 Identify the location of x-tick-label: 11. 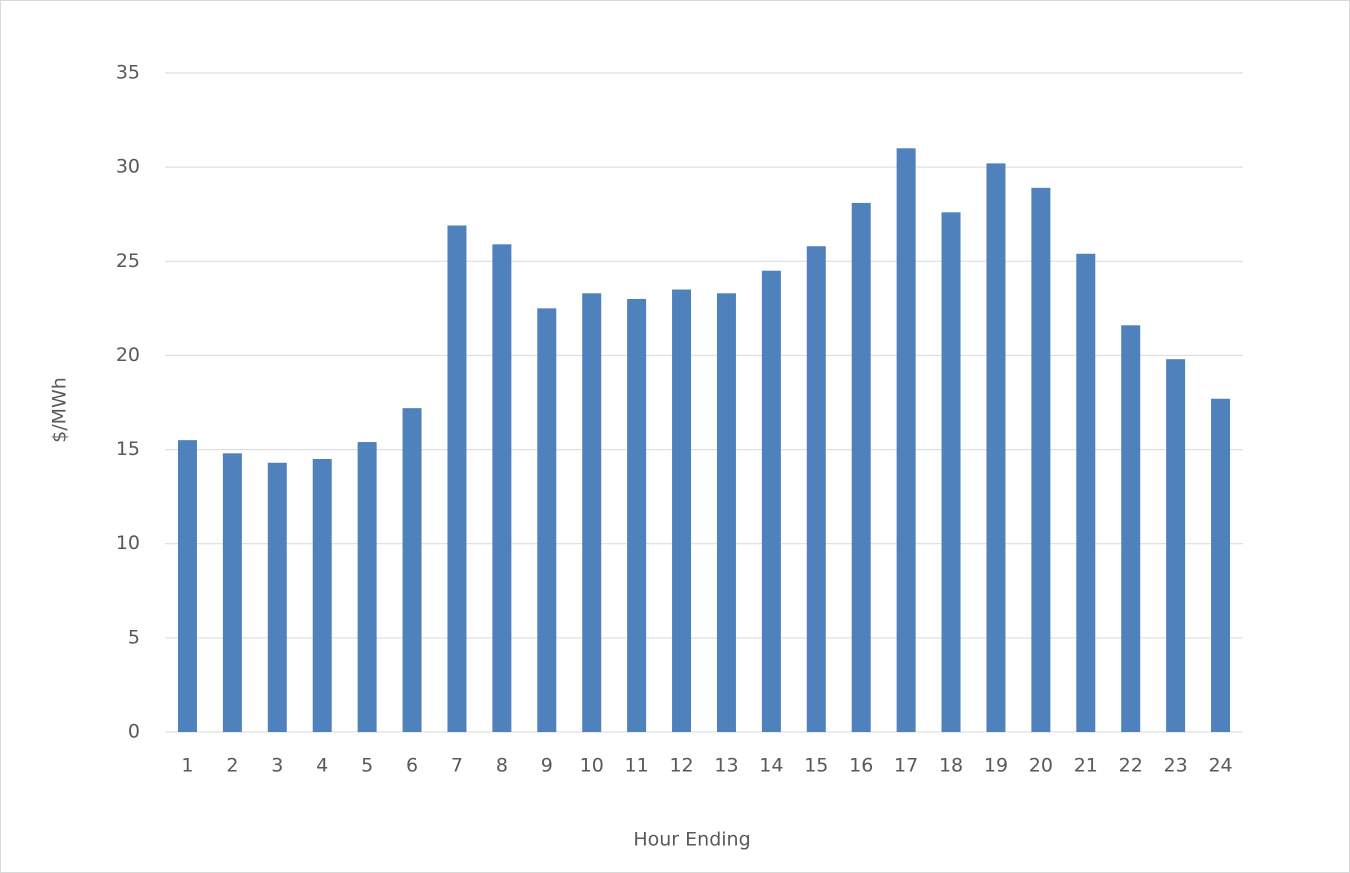
(637, 766).